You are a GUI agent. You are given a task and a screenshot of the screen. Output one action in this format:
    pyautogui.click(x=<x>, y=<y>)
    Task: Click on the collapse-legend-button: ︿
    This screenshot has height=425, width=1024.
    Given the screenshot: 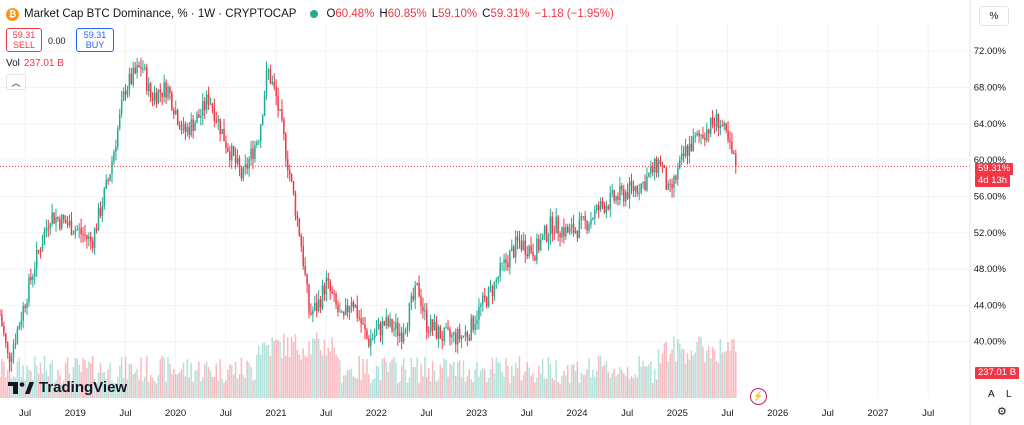 What is the action you would take?
    pyautogui.click(x=16, y=82)
    